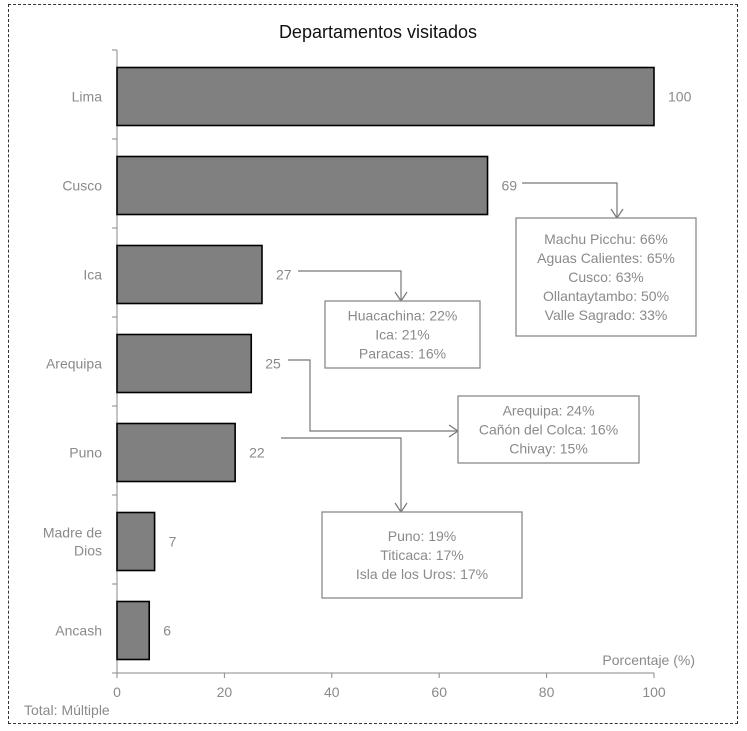 This screenshot has height=731, width=747. I want to click on bar-lima, so click(385, 96).